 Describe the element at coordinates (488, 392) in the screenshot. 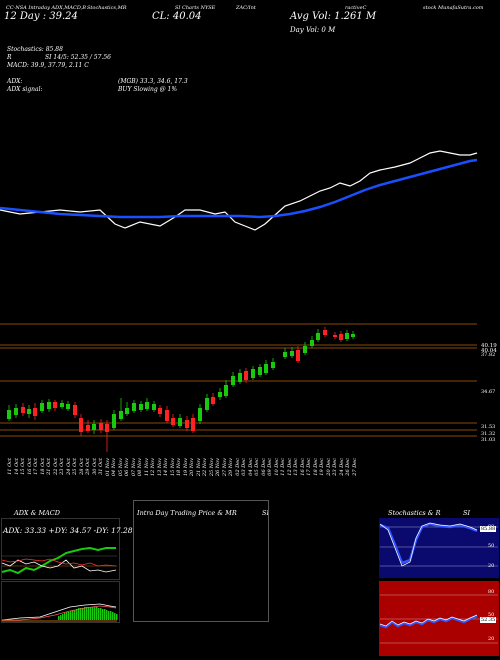

I see `price-tick-3: 34.67` at that location.